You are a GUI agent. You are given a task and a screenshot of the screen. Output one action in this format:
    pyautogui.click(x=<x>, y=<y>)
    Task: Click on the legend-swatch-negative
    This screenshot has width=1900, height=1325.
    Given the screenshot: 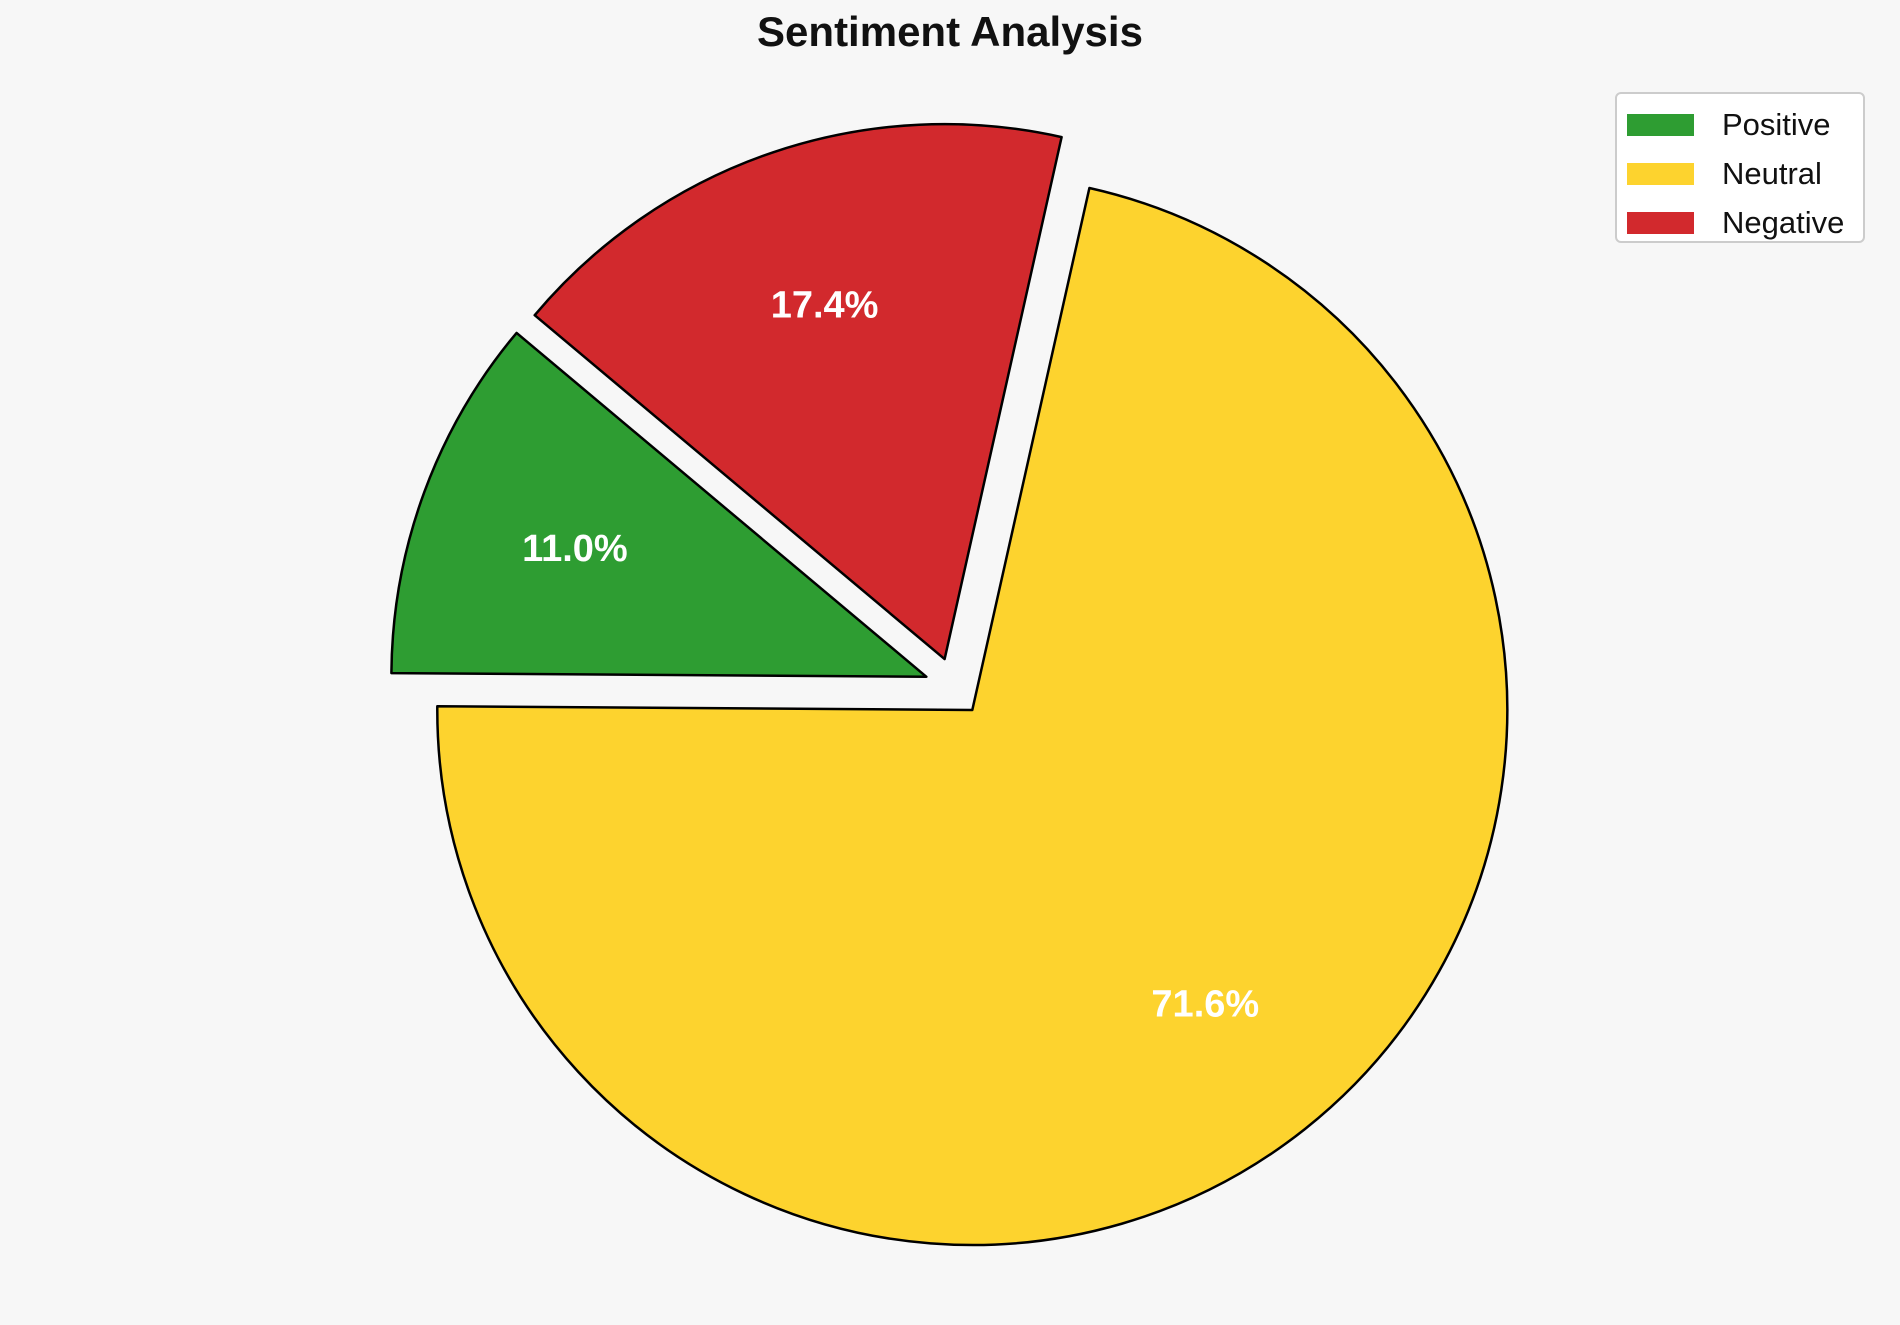 What is the action you would take?
    pyautogui.click(x=1660, y=223)
    